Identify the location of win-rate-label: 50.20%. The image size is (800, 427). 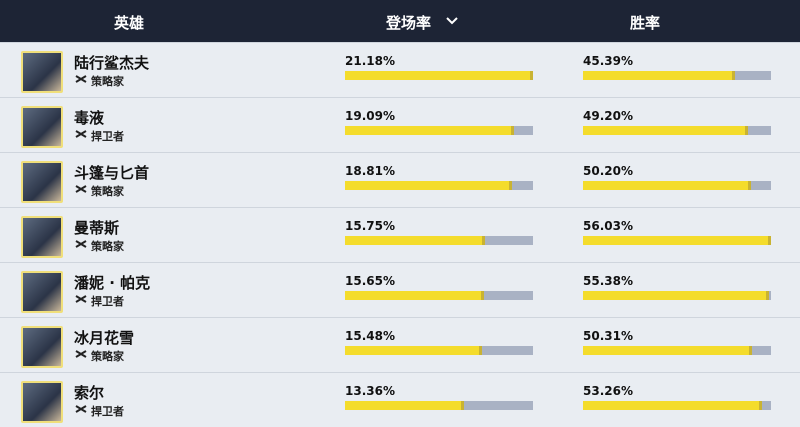
(608, 171).